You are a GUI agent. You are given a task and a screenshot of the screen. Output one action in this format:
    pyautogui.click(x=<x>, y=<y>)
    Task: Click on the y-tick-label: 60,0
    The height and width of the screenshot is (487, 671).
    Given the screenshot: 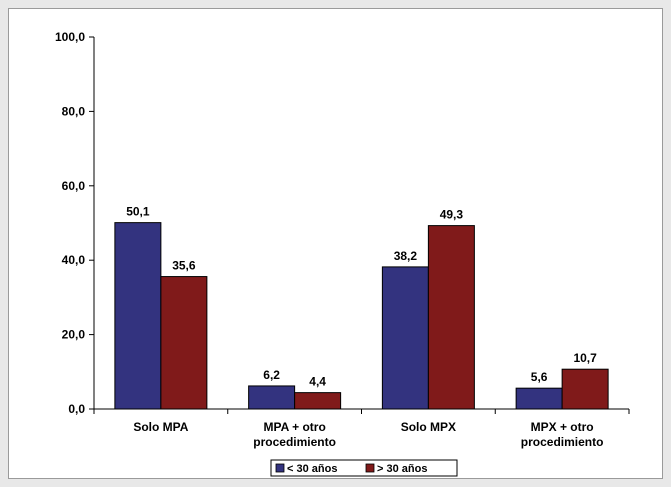 What is the action you would take?
    pyautogui.click(x=74, y=186)
    